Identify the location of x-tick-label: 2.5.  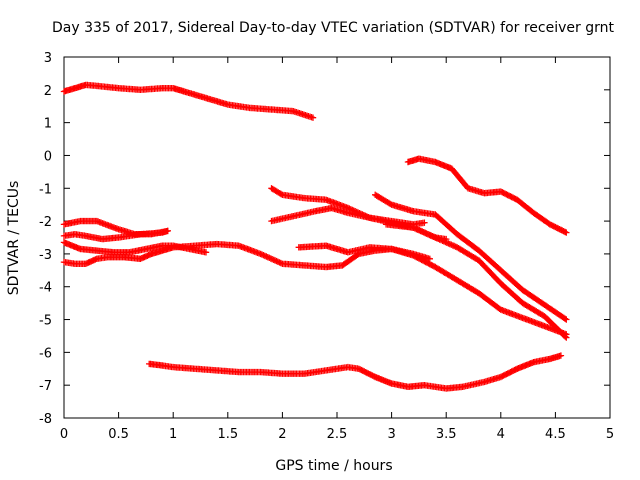
(337, 434).